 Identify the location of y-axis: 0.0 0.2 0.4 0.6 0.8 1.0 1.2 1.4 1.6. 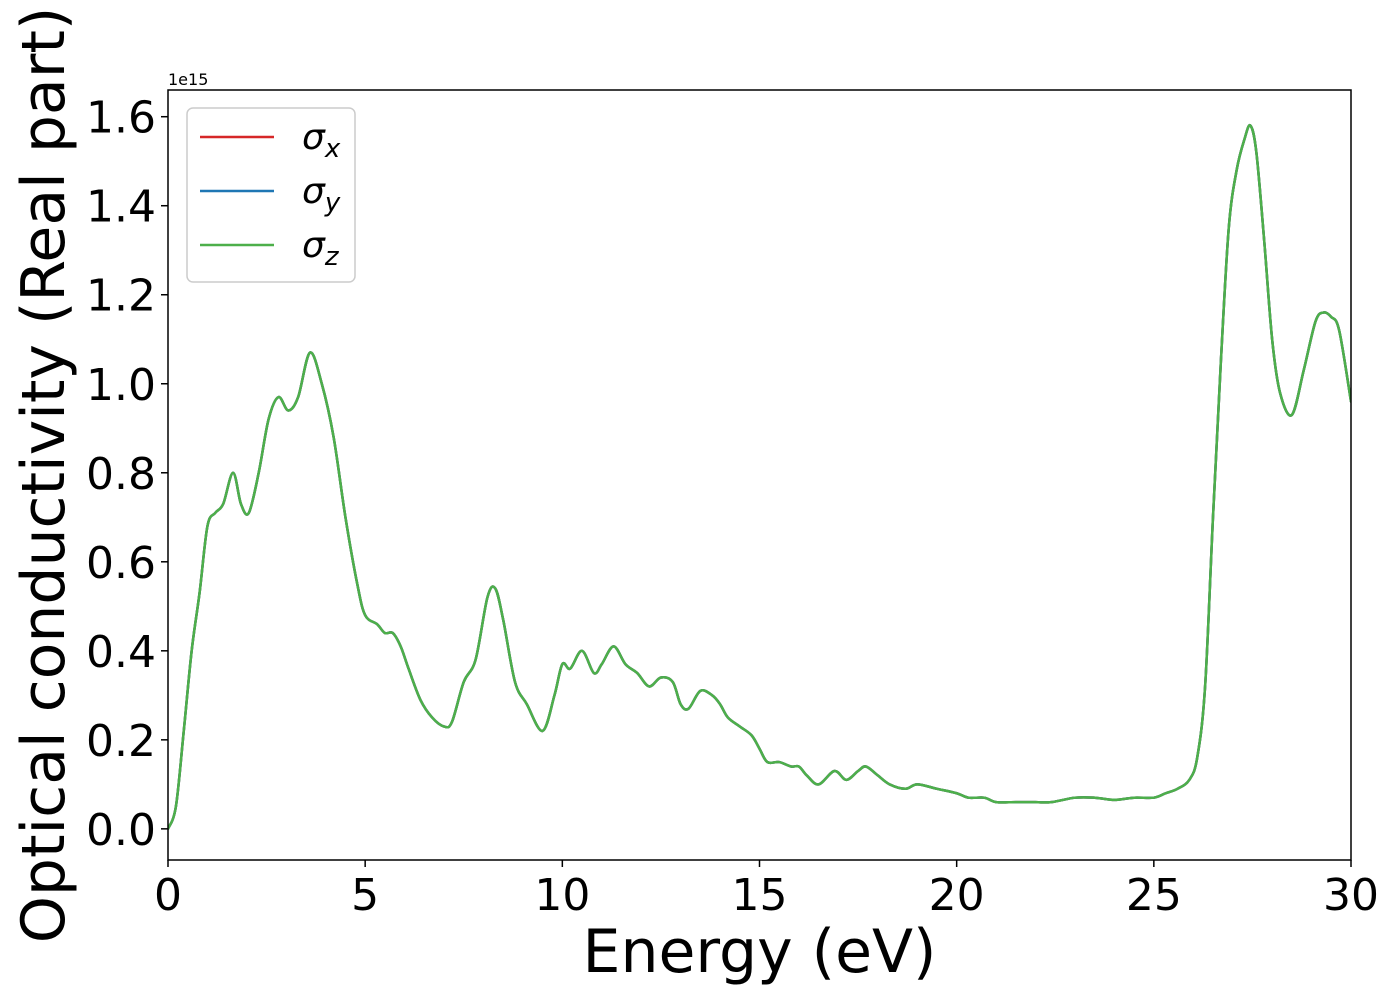
(127, 474).